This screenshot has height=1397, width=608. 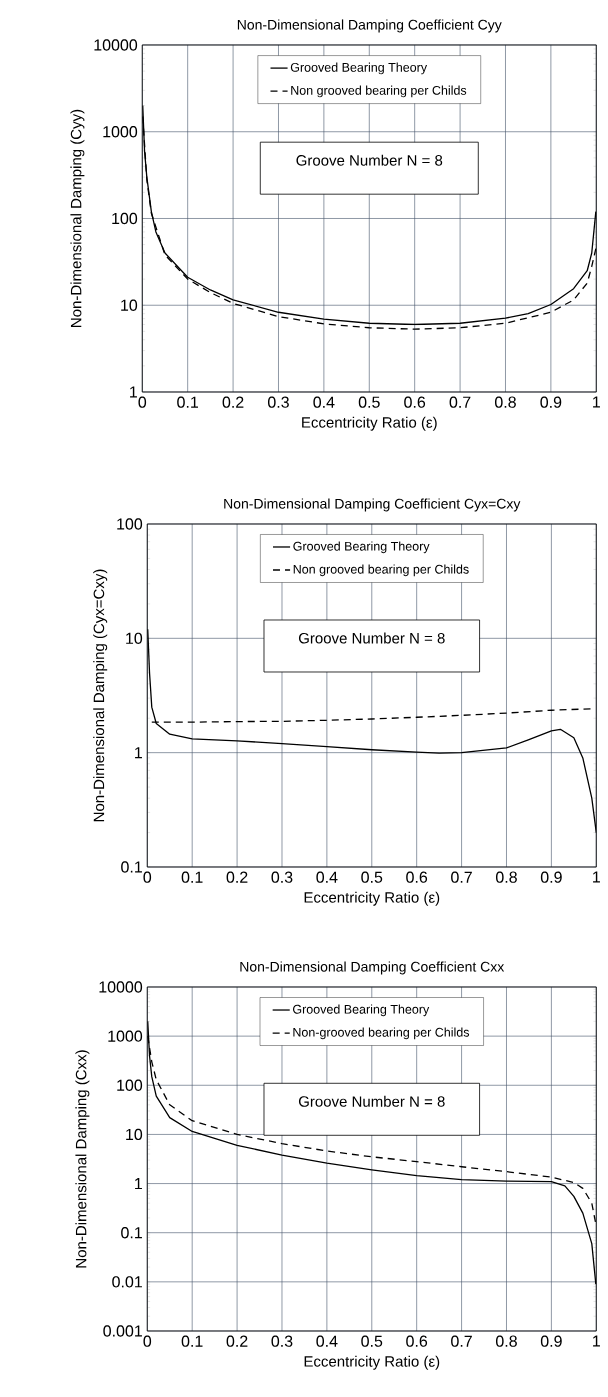 What do you see at coordinates (371, 715) in the screenshot?
I see `line-series` at bounding box center [371, 715].